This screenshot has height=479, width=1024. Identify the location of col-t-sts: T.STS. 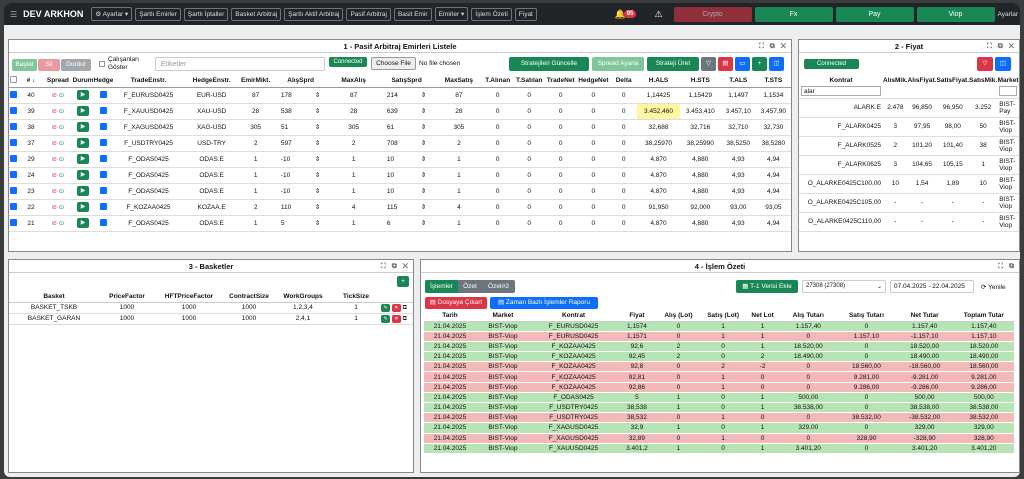
(773, 81).